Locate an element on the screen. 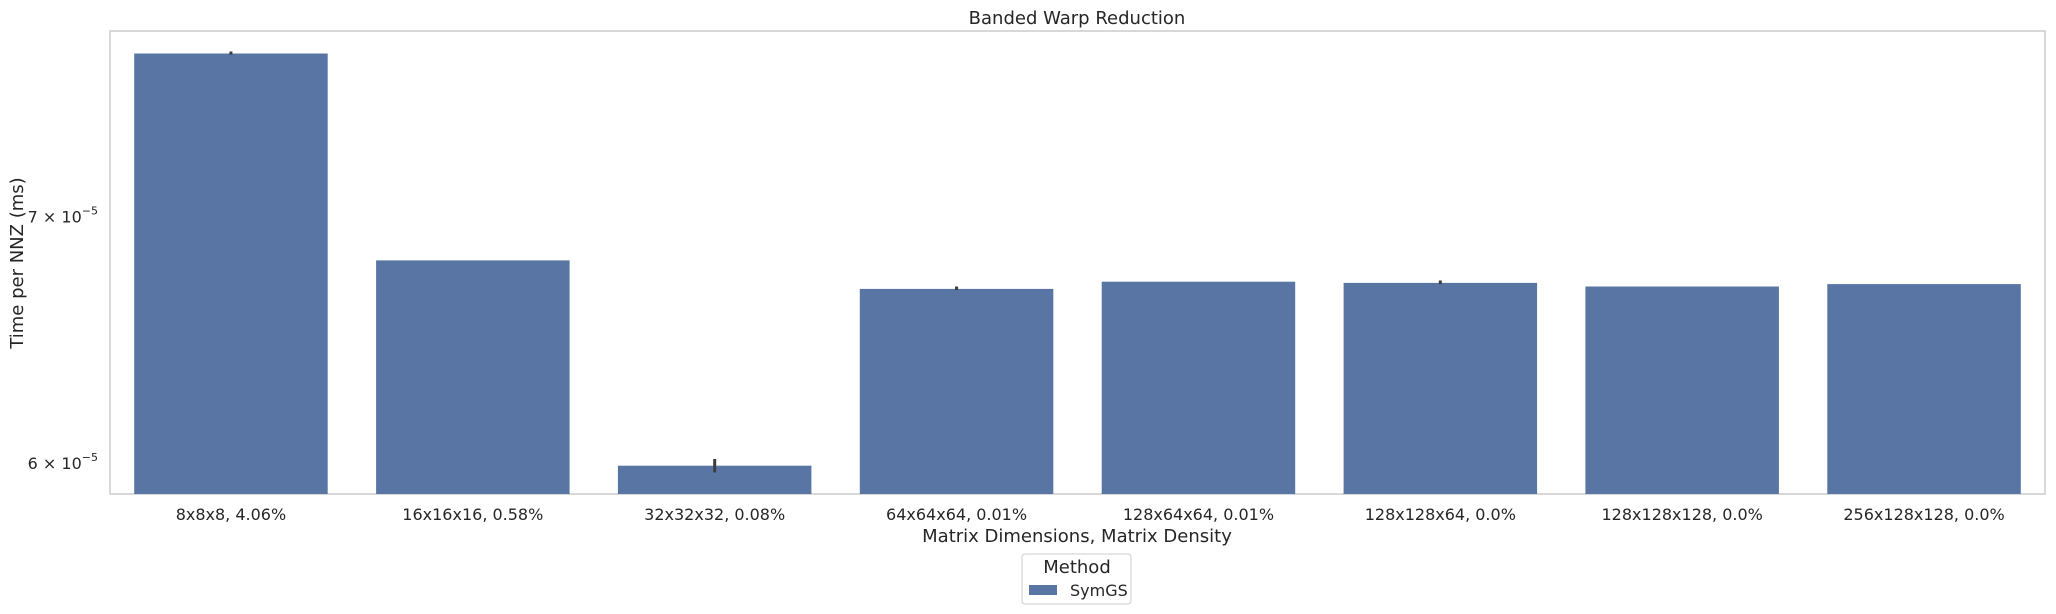 Image resolution: width=2056 pixels, height=614 pixels. legend-swatch is located at coordinates (1043, 590).